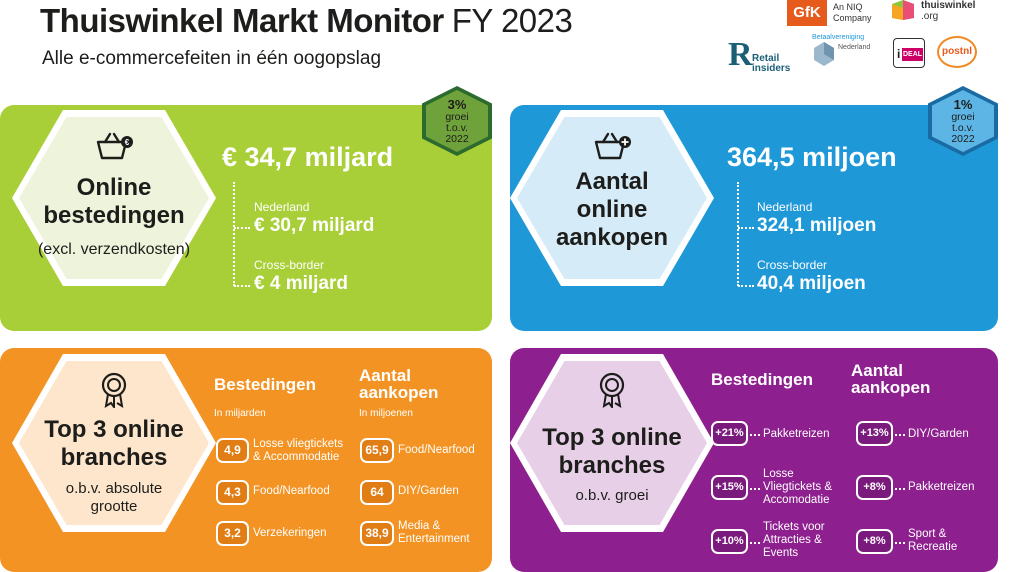 This screenshot has width=1018, height=572. Describe the element at coordinates (798, 487) in the screenshot. I see `branch-label: Losse Vliegtickets & Accomodatie` at that location.